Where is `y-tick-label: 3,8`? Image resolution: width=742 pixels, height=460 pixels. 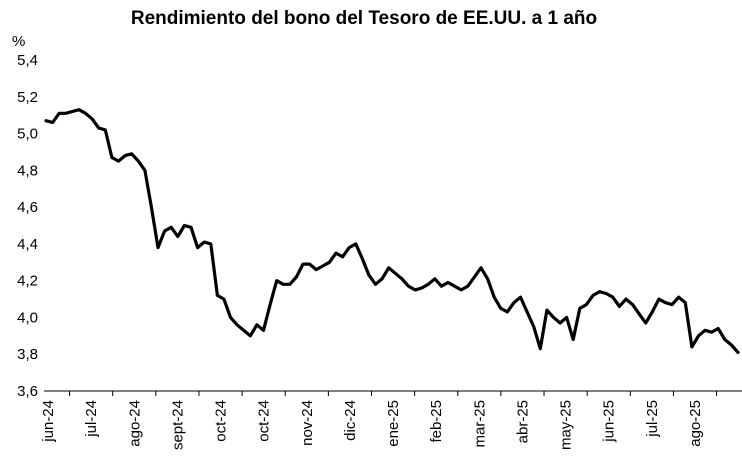 y-tick-label: 3,8 is located at coordinates (27, 354).